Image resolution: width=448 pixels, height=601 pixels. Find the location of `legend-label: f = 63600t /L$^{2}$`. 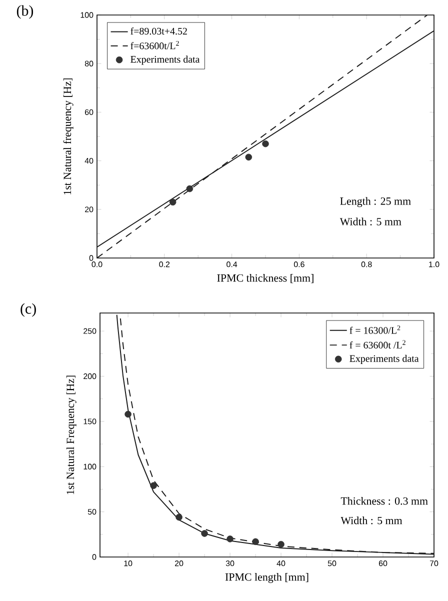

legend-label: f = 63600t /L$^{2}$ is located at coordinates (378, 344).